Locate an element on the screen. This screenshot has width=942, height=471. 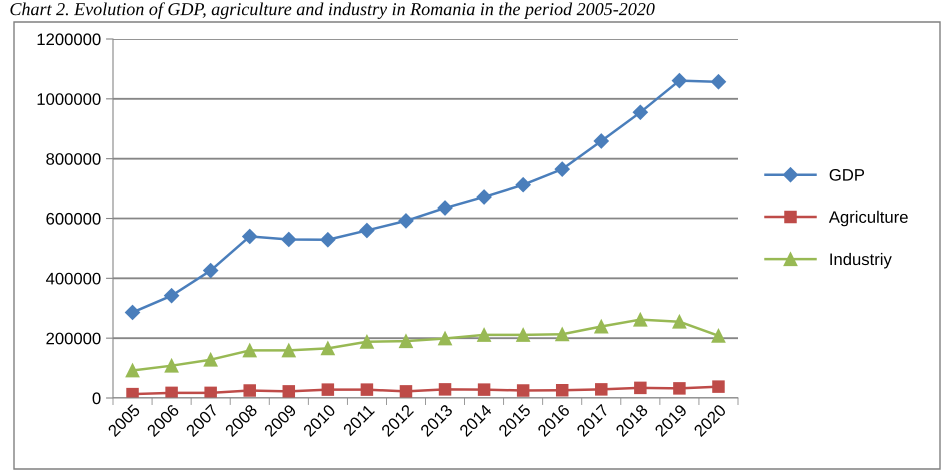
legend-label: Agriculture is located at coordinates (868, 218).